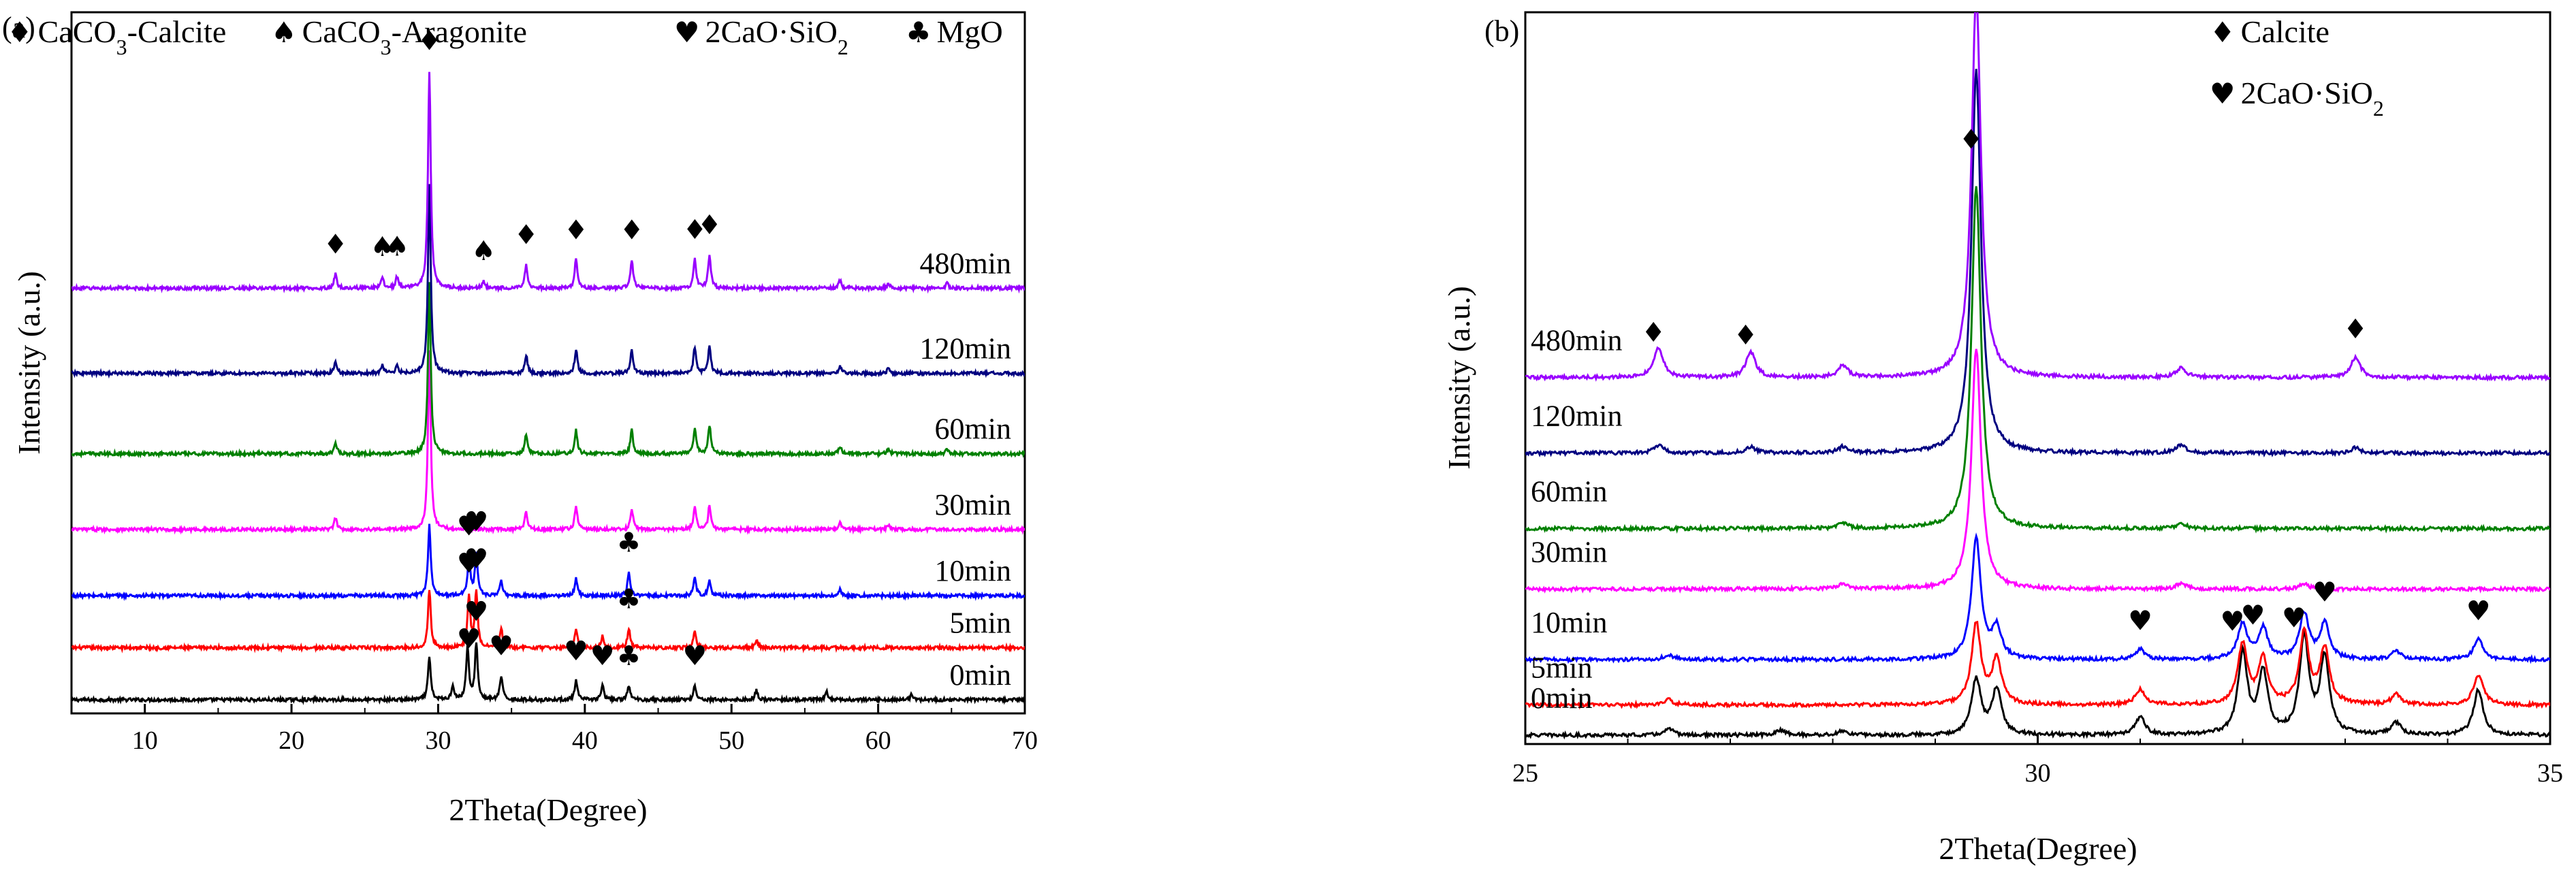  What do you see at coordinates (291, 740) in the screenshot?
I see `x-tick-label: 20` at bounding box center [291, 740].